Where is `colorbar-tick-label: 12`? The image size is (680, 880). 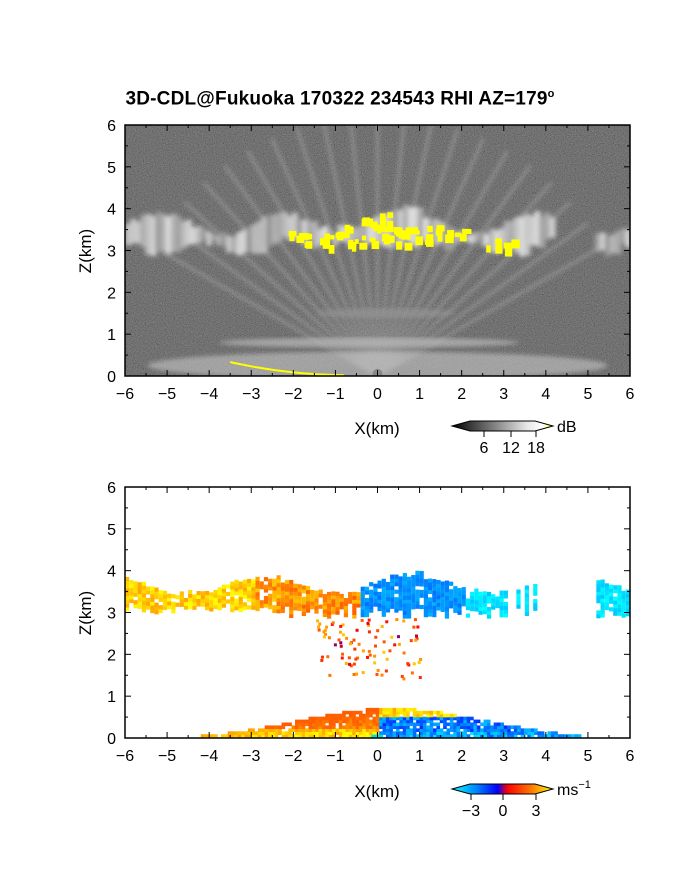
colorbar-tick-label: 12 is located at coordinates (511, 448).